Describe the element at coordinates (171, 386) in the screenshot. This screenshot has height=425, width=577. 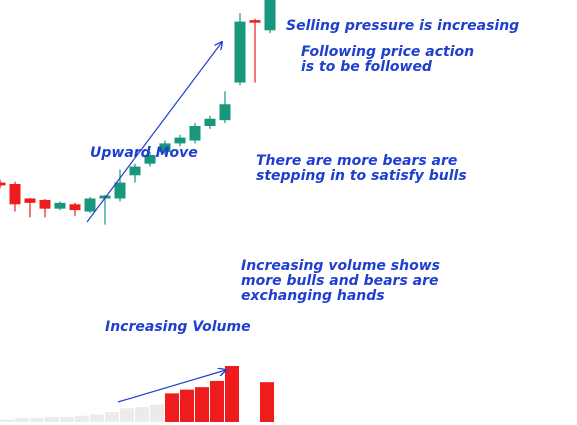
I see `volume-trend-arrow` at that location.